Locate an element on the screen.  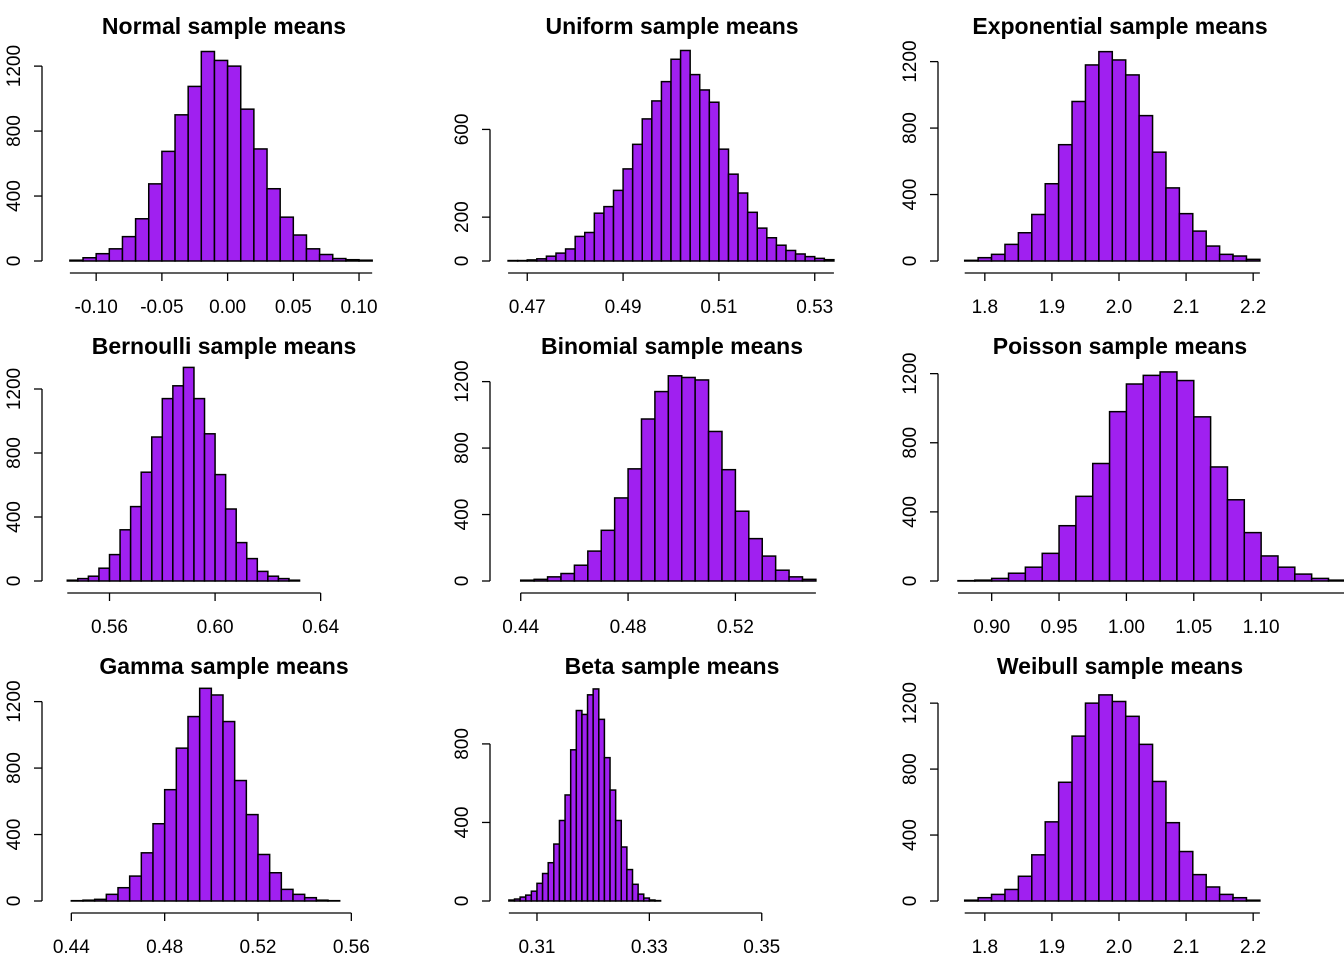
x-tick-label-0-33: 0.33 is located at coordinates (649, 947).